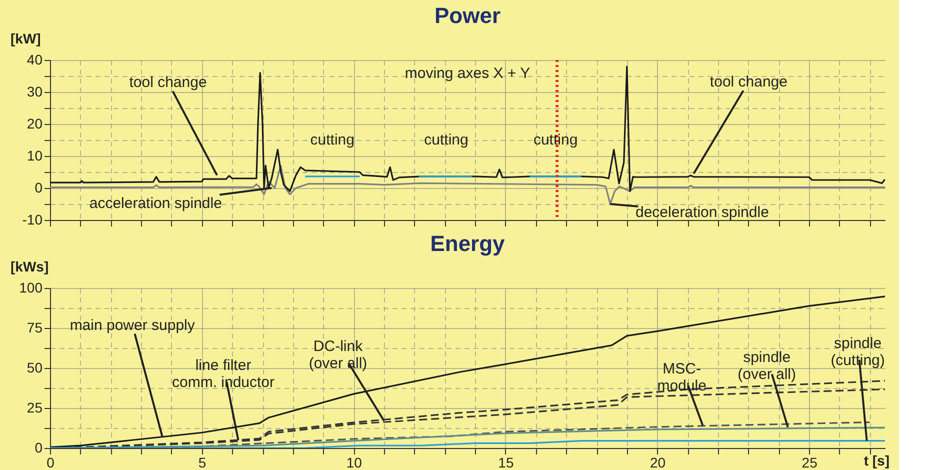 This screenshot has height=470, width=926. Describe the element at coordinates (202, 462) in the screenshot. I see `x-tick-label: 5` at that location.